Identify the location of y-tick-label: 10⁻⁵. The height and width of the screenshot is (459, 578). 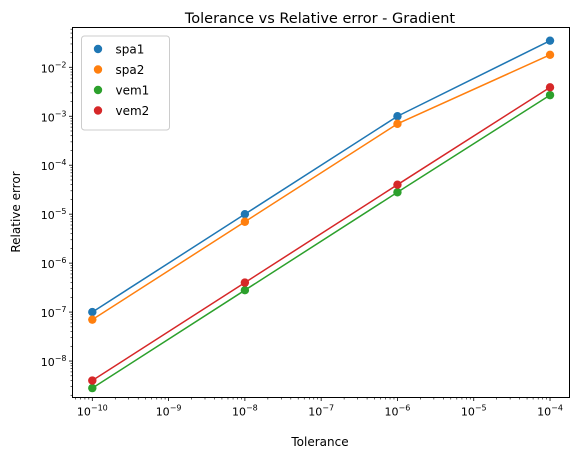
(54, 214).